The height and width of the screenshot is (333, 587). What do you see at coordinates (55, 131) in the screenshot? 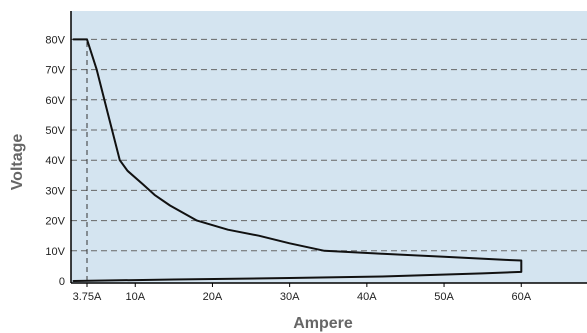
I see `y-tick-label: 50V` at bounding box center [55, 131].